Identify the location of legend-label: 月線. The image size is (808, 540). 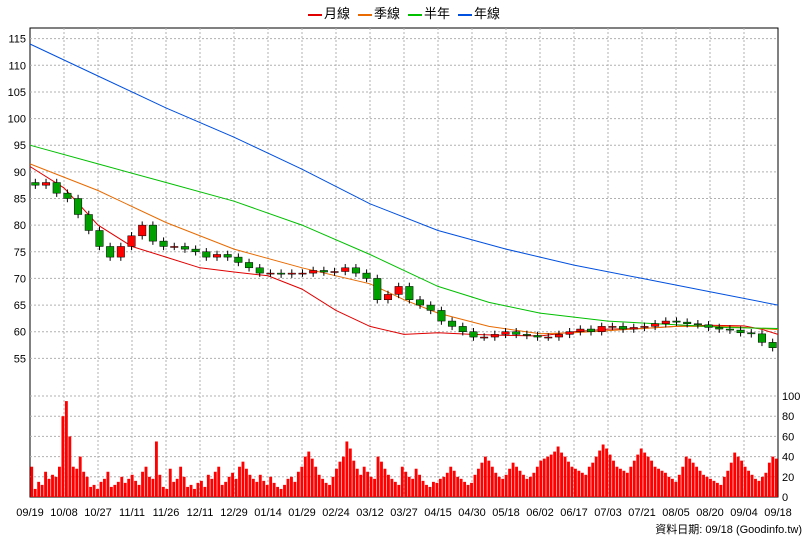
(336, 13).